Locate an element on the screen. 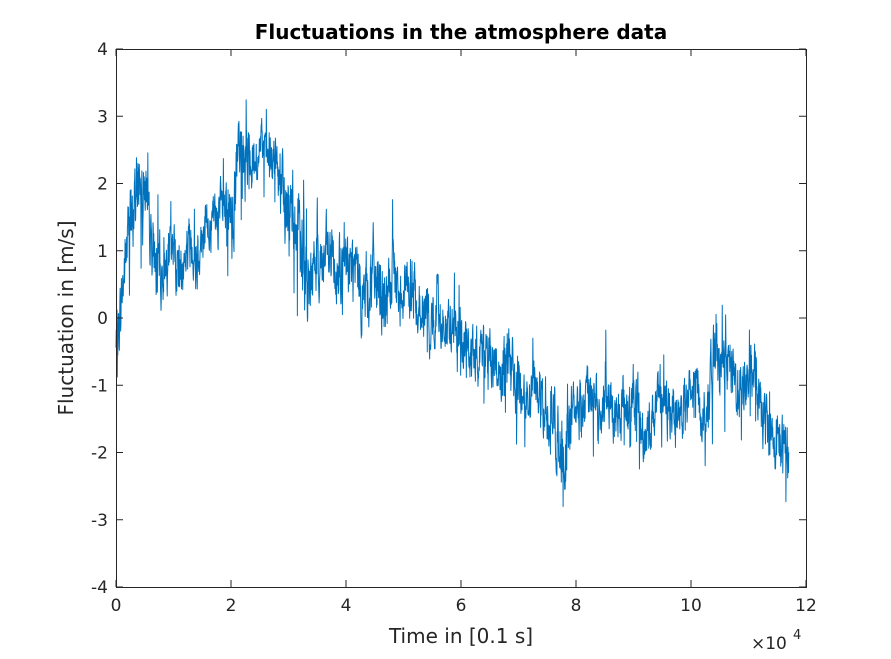 The image size is (891, 659). x-tick-label: 0 is located at coordinates (116, 606).